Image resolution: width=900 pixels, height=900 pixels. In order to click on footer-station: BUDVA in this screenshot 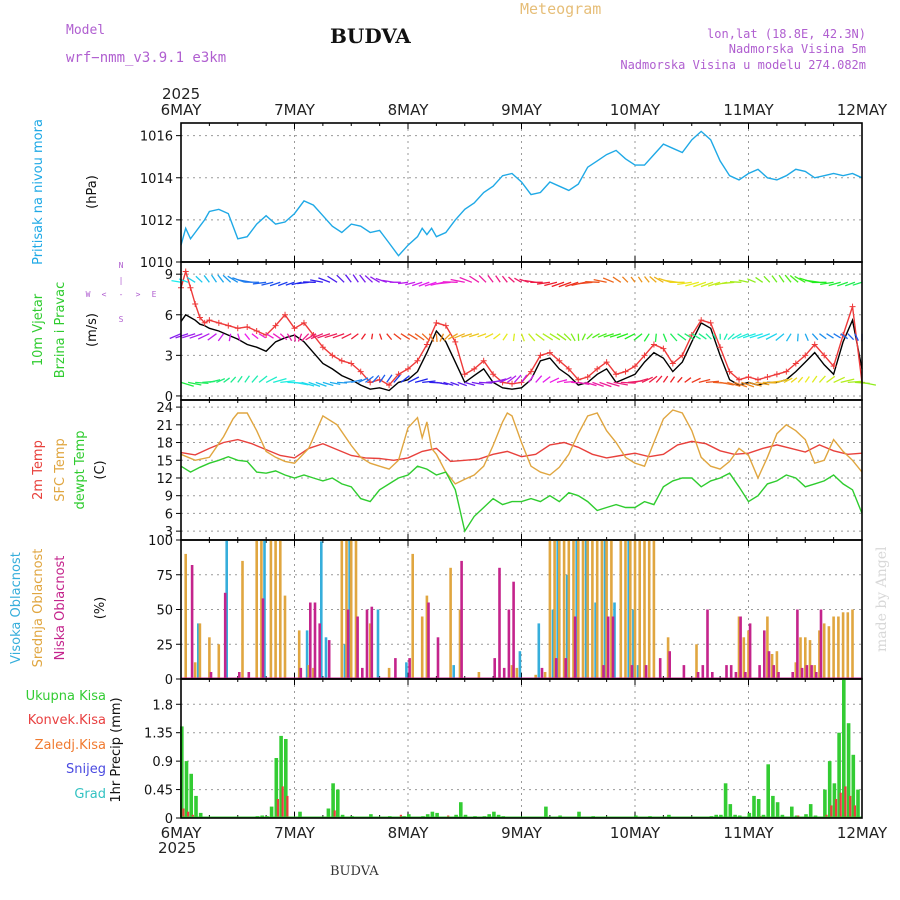, I will do `click(354, 871)`.